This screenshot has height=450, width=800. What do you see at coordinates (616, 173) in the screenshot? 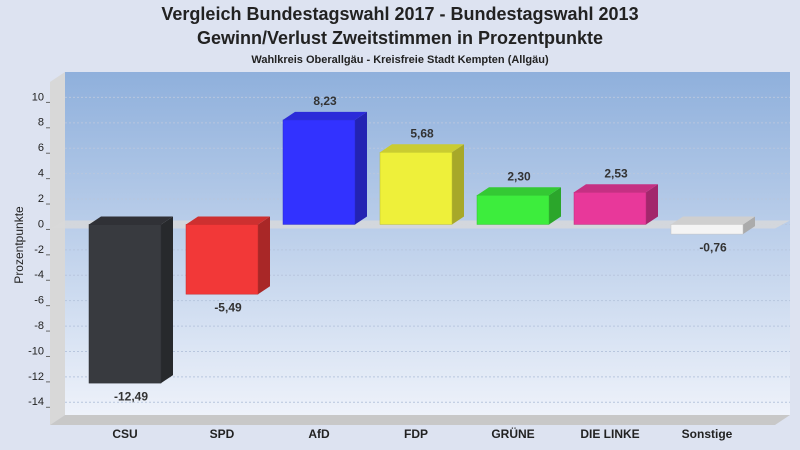
I see `value-label: 2,53` at bounding box center [616, 173].